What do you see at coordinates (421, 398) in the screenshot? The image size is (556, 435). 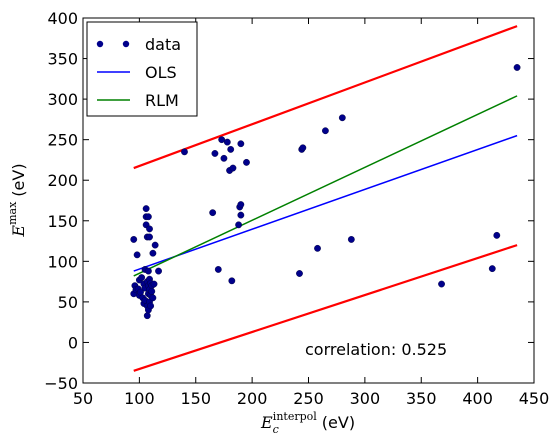 I see `x-tick-label: 350` at bounding box center [421, 398].